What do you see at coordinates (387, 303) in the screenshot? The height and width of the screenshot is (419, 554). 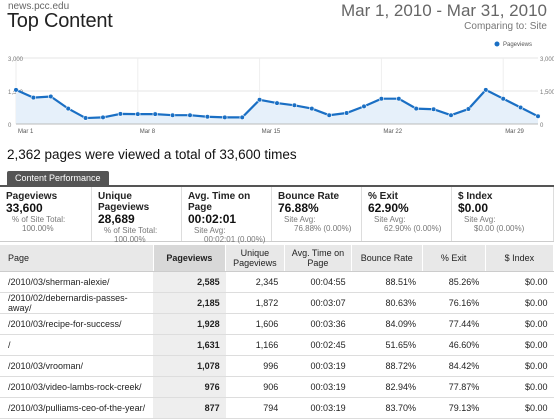 I see `table-cell: 80.63%` at bounding box center [387, 303].